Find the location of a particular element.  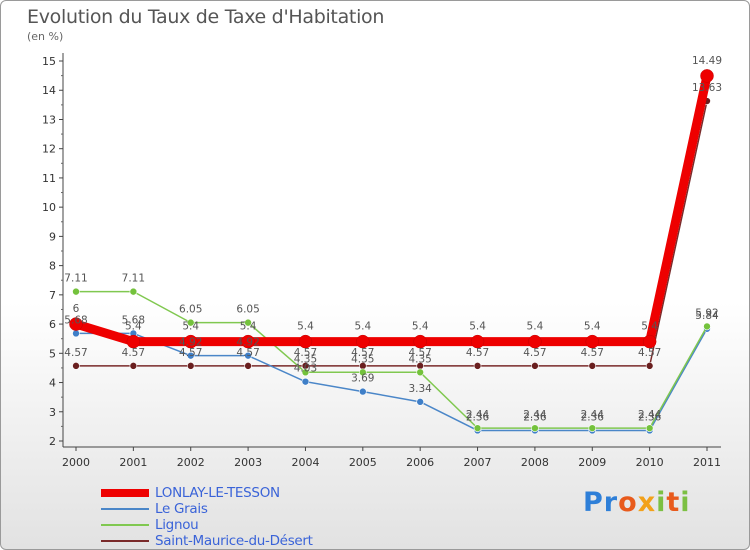

legend-item-le-grais: Le Grais is located at coordinates (231, 509).